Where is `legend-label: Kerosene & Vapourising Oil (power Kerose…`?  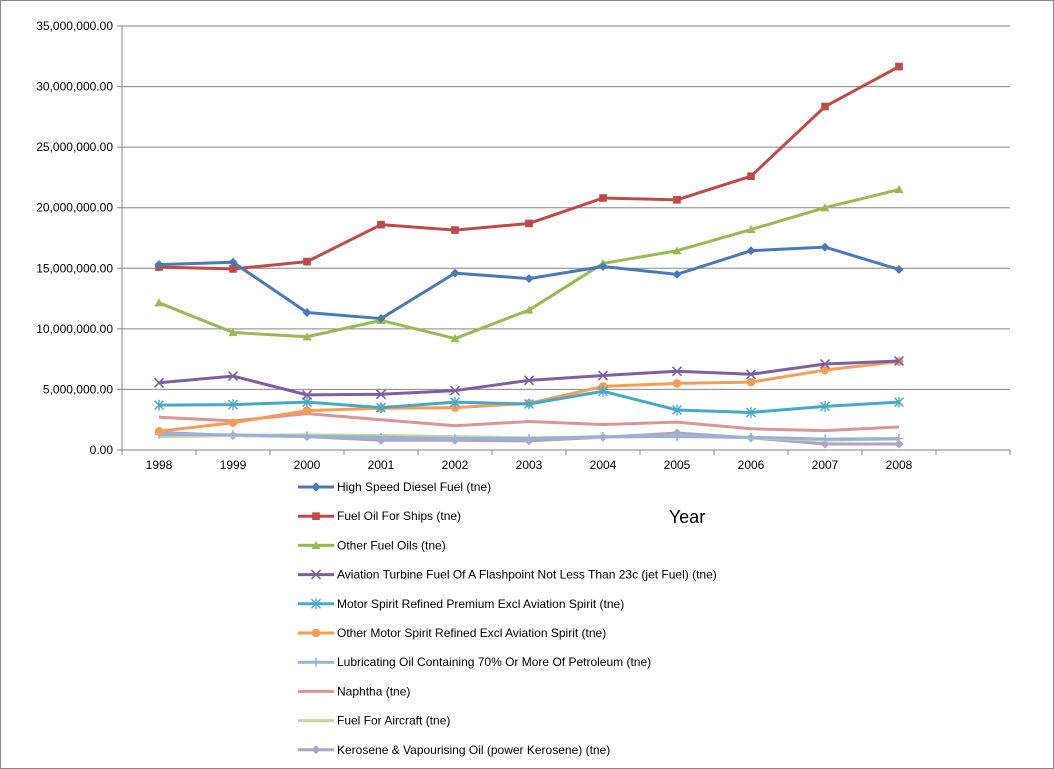
legend-label: Kerosene & Vapourising Oil (power Kerose… is located at coordinates (473, 750).